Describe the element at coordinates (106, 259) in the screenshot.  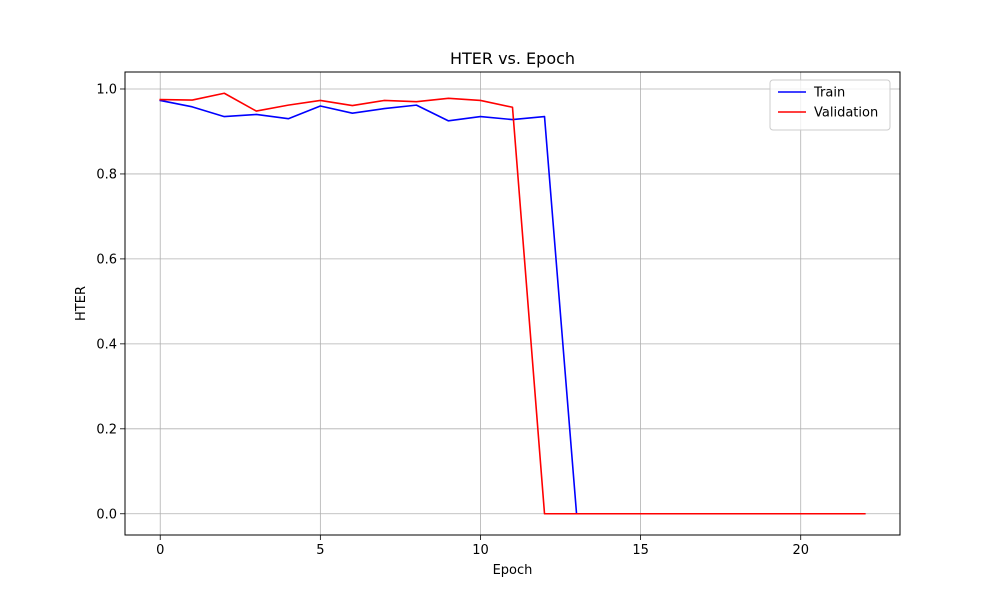
I see `y-tick-label: 0.6` at that location.